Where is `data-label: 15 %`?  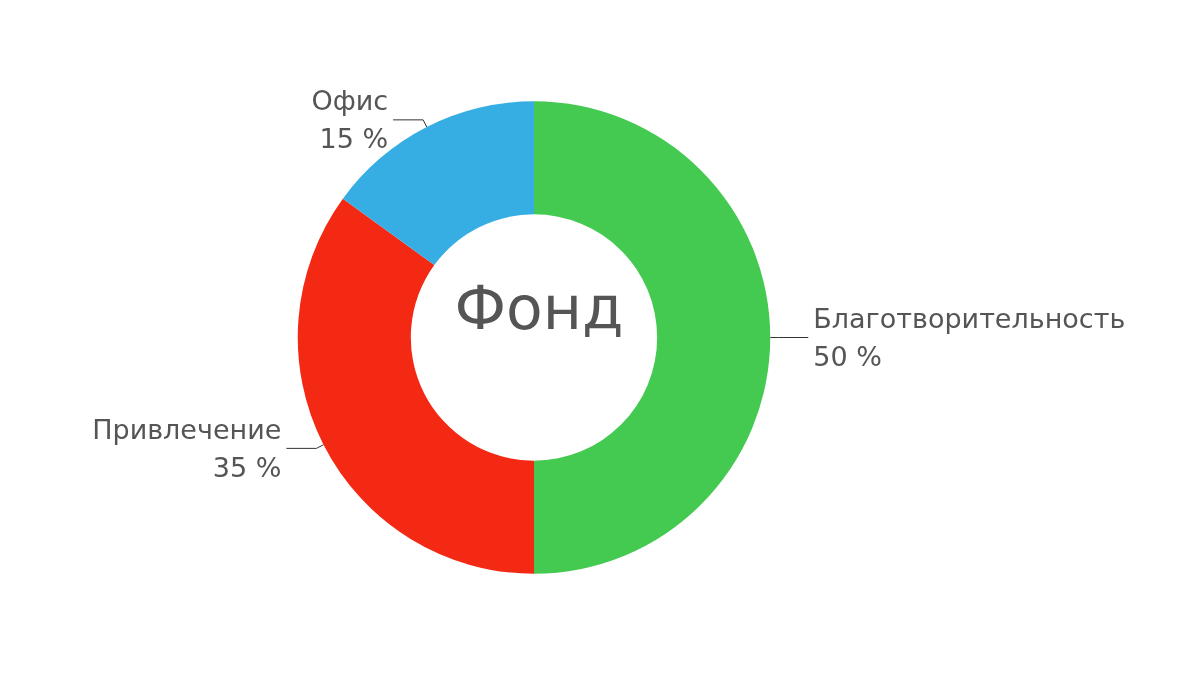
data-label: 15 % is located at coordinates (354, 139).